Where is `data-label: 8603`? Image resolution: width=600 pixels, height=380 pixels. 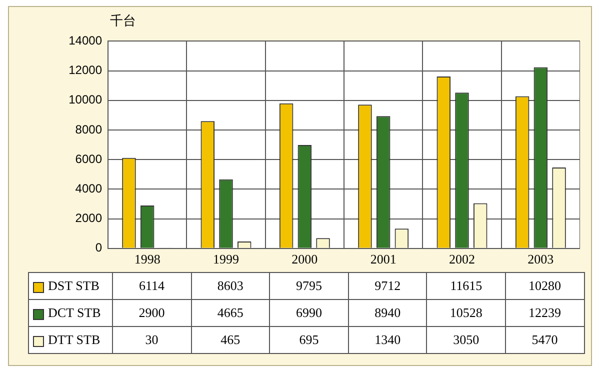 data-label: 8603 is located at coordinates (230, 286).